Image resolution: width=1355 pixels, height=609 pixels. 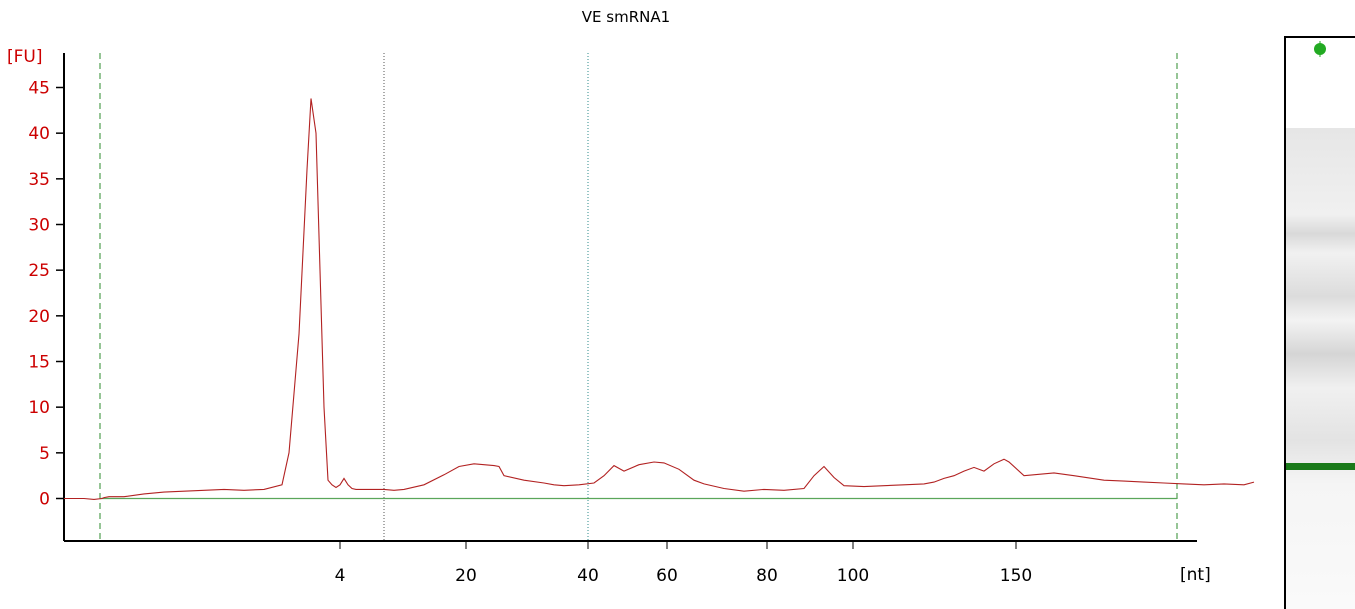 What do you see at coordinates (25, 57) in the screenshot?
I see `y-axis-unit-label: [FU]` at bounding box center [25, 57].